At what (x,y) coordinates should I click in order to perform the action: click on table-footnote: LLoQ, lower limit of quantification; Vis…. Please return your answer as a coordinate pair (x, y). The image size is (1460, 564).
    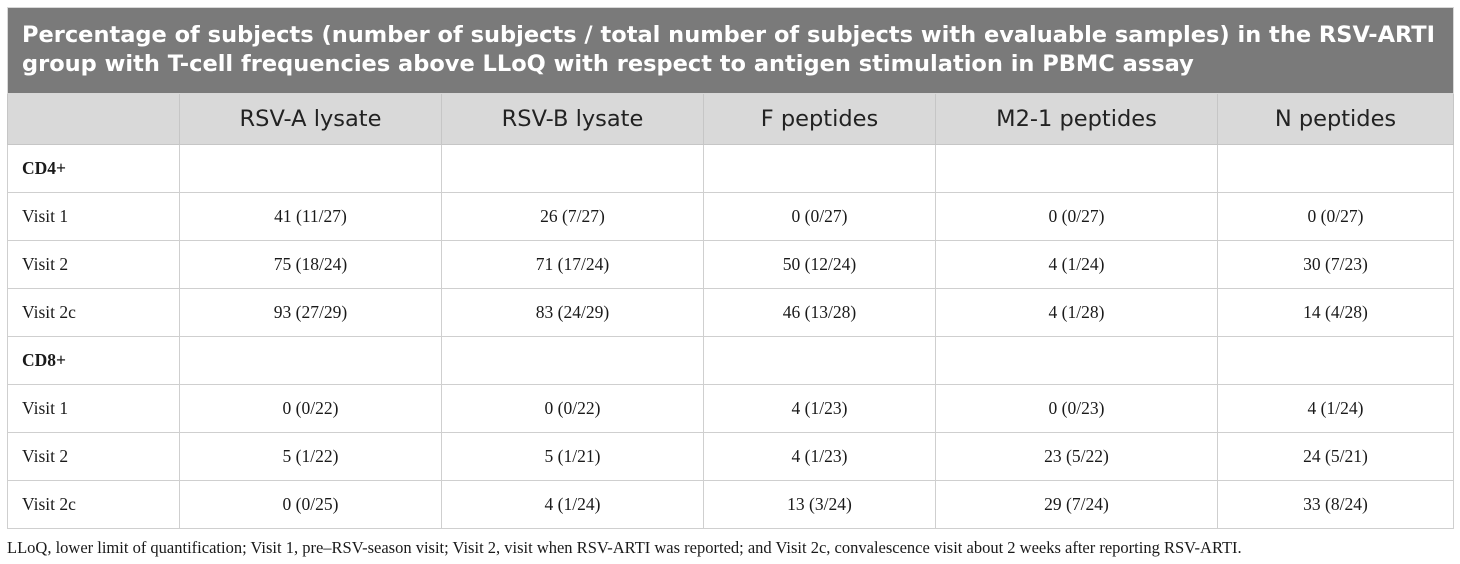
    Looking at the image, I should click on (624, 547).